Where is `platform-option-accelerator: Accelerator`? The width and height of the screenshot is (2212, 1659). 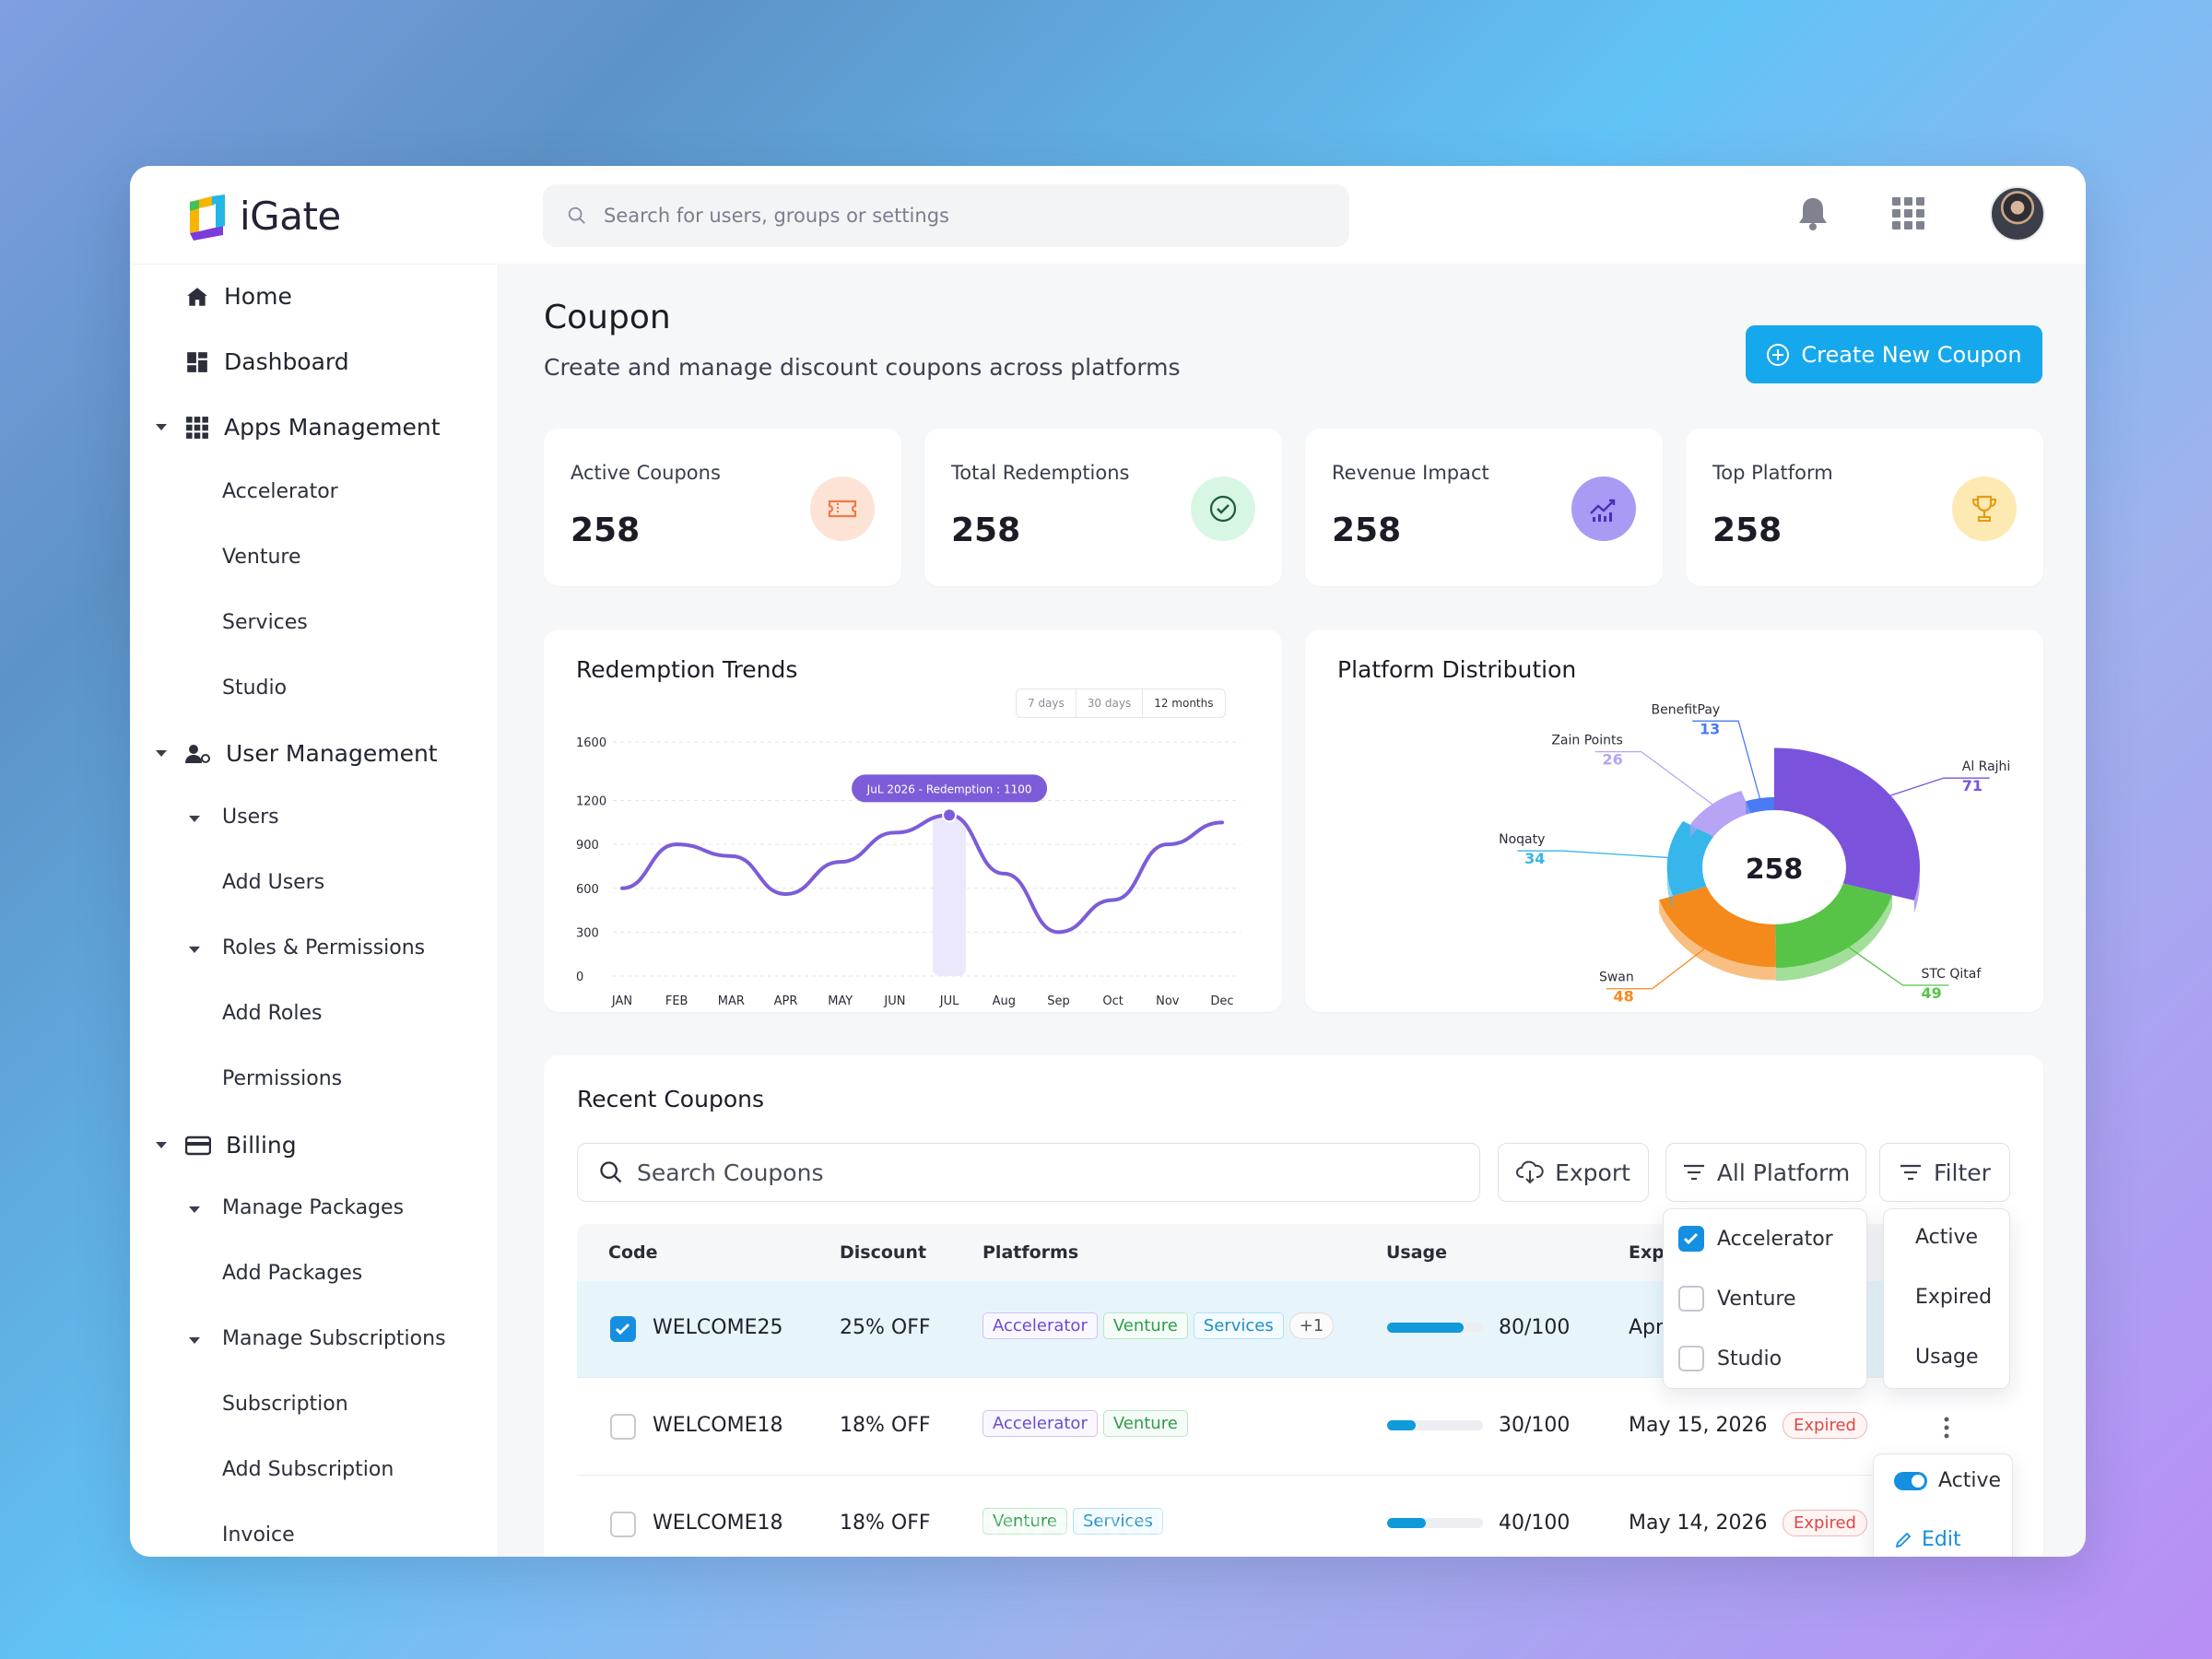 platform-option-accelerator: Accelerator is located at coordinates (1755, 1239).